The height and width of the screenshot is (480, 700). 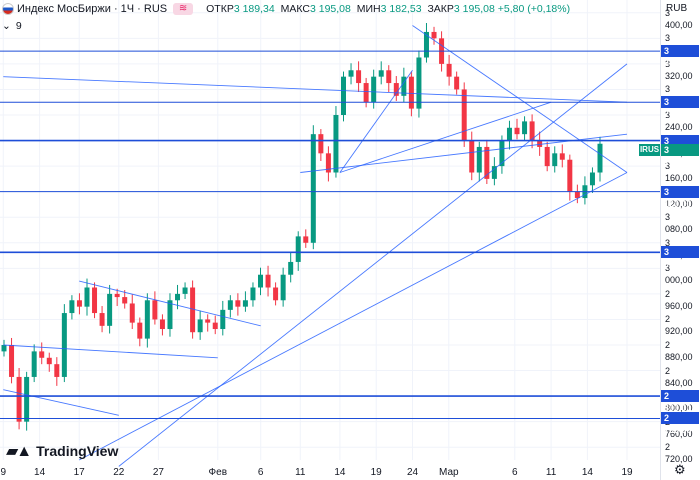 I want to click on pattern-icon: ≋, so click(x=183, y=9).